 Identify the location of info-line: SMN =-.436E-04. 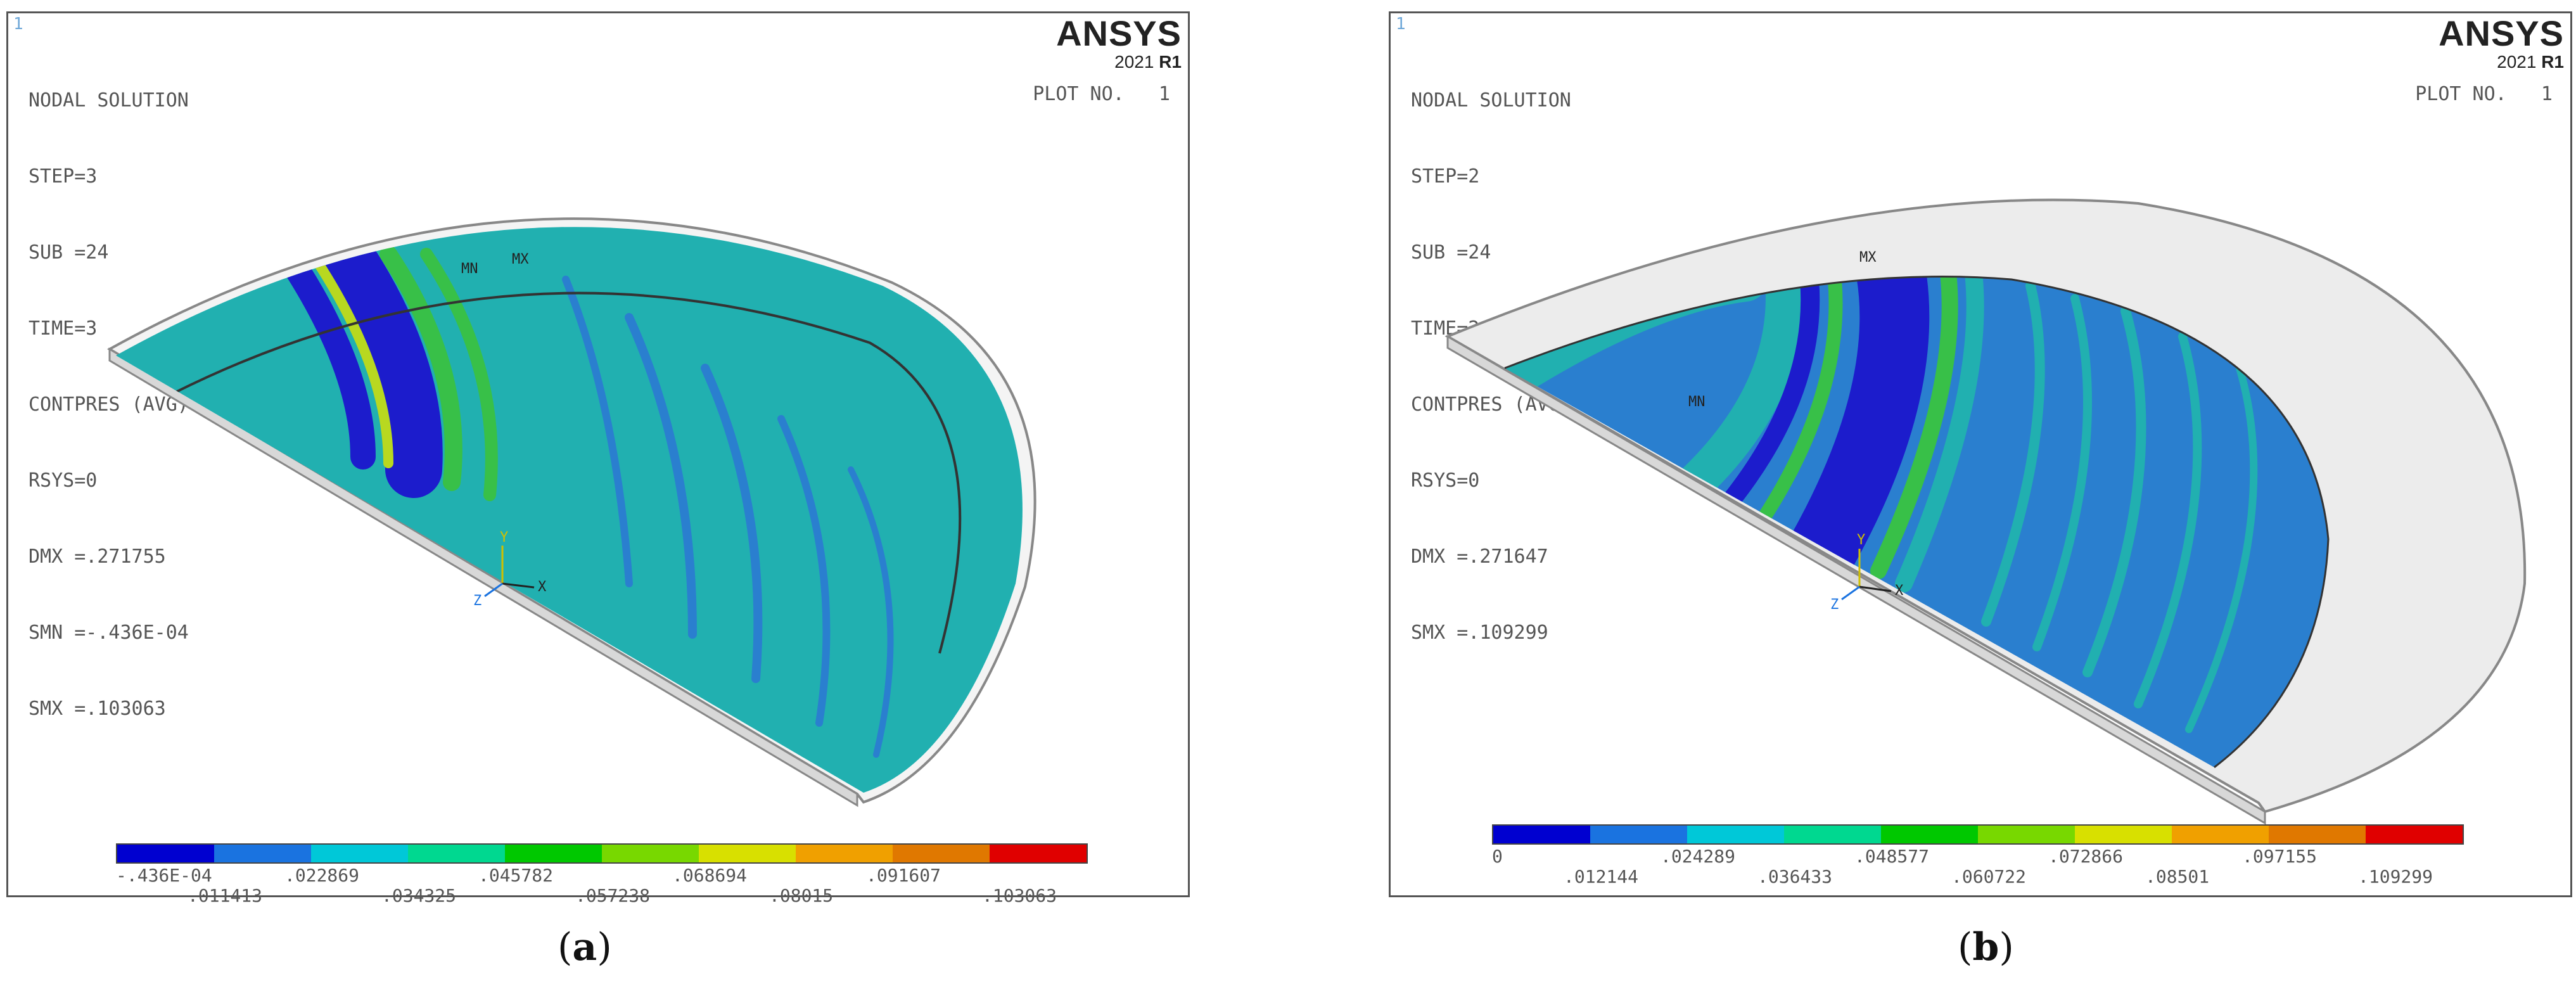
(109, 633).